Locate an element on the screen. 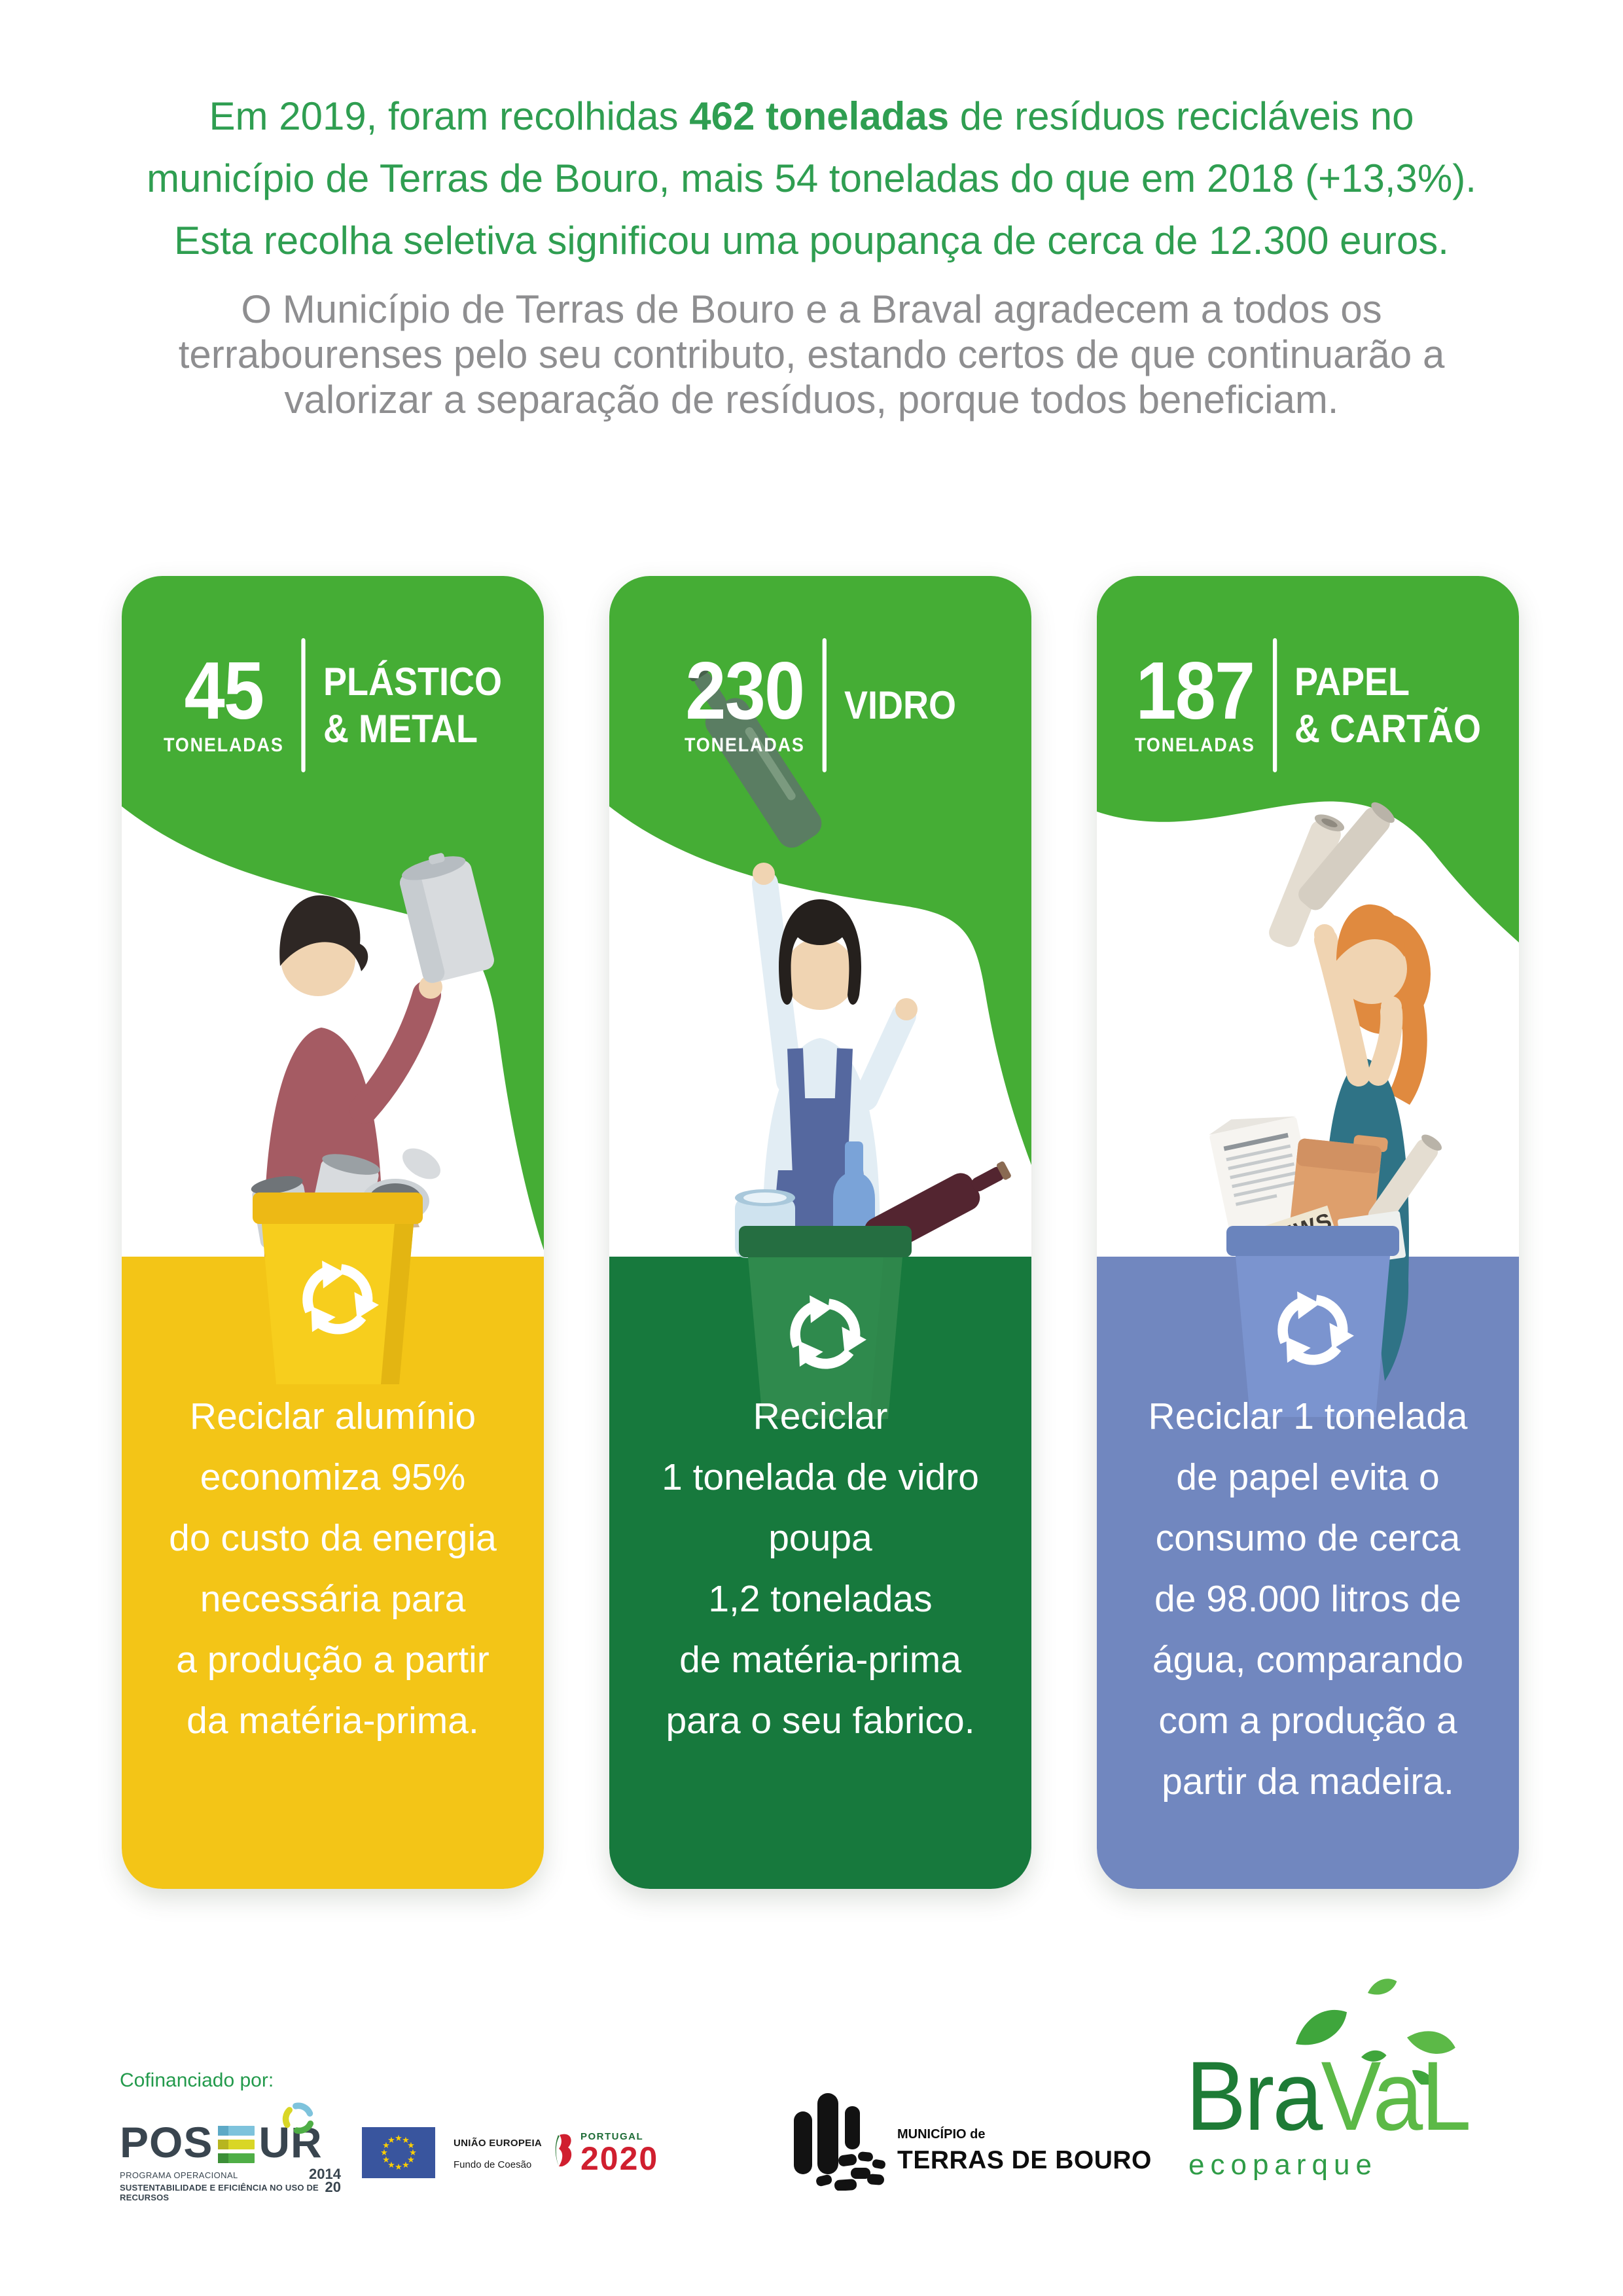 This screenshot has width=1623, height=2296. portugal-2020-icon is located at coordinates (563, 2151).